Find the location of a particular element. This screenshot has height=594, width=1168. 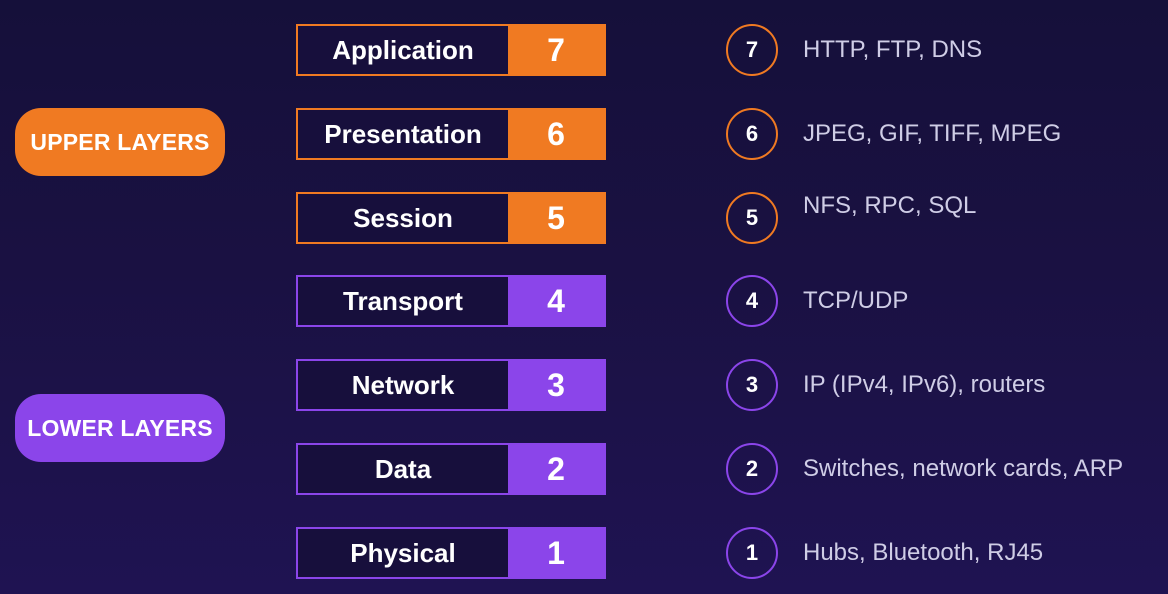

layer-box-application: Application 7 is located at coordinates (451, 50).